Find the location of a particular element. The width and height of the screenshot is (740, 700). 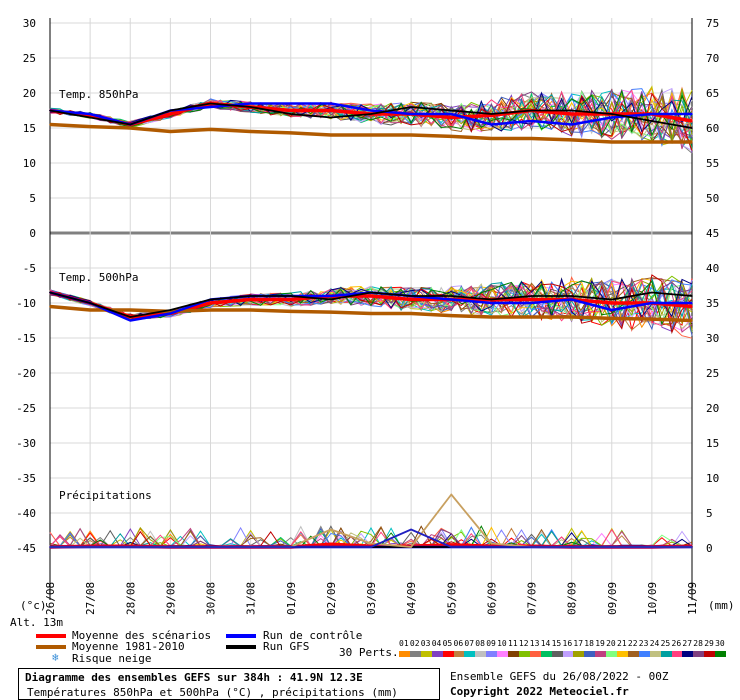

tick-x: 30/08 is located at coordinates (211, 598).